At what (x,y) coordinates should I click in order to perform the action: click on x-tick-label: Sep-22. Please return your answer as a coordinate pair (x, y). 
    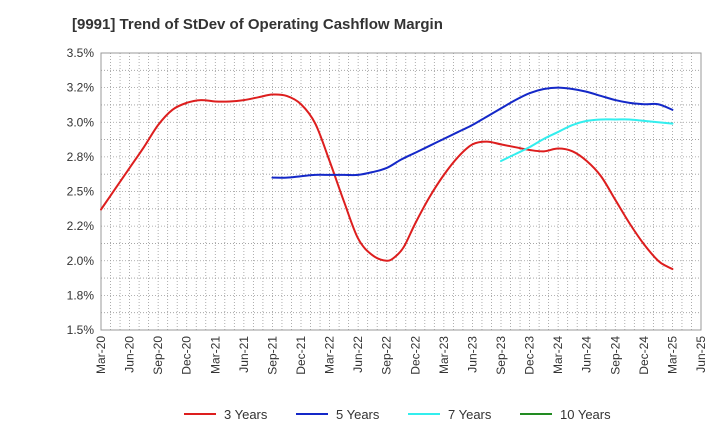
    Looking at the image, I should click on (387, 355).